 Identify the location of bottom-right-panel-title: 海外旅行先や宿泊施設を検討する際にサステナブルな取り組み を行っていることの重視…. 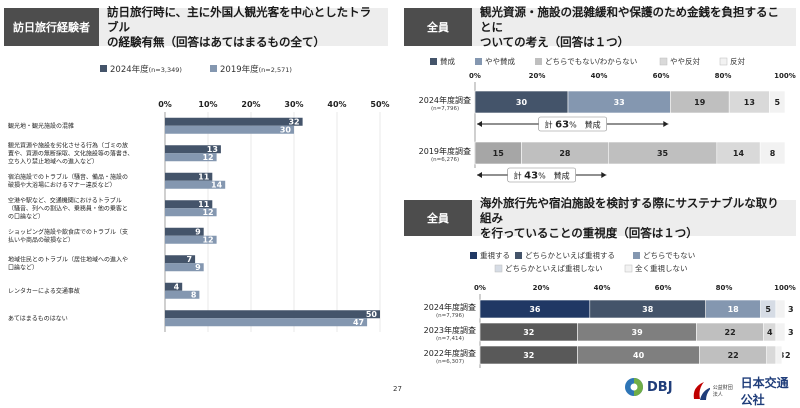
(634, 218).